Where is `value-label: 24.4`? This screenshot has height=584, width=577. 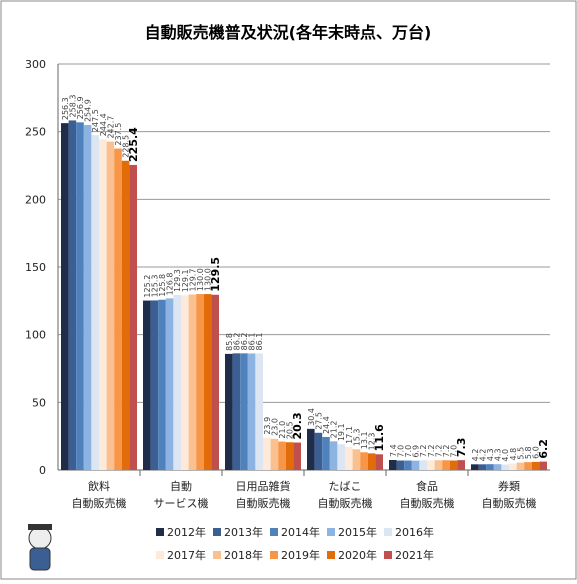
value-label: 24.4 is located at coordinates (326, 425).